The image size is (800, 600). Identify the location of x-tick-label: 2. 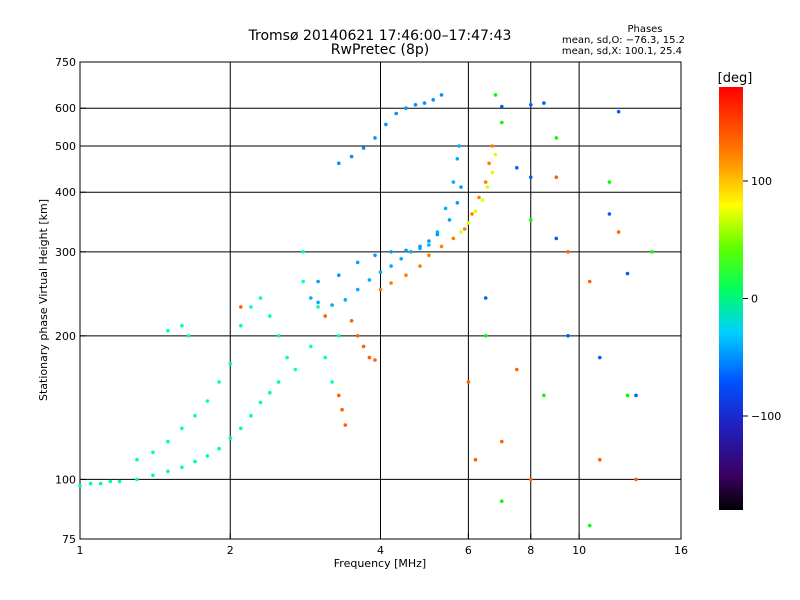
(230, 550).